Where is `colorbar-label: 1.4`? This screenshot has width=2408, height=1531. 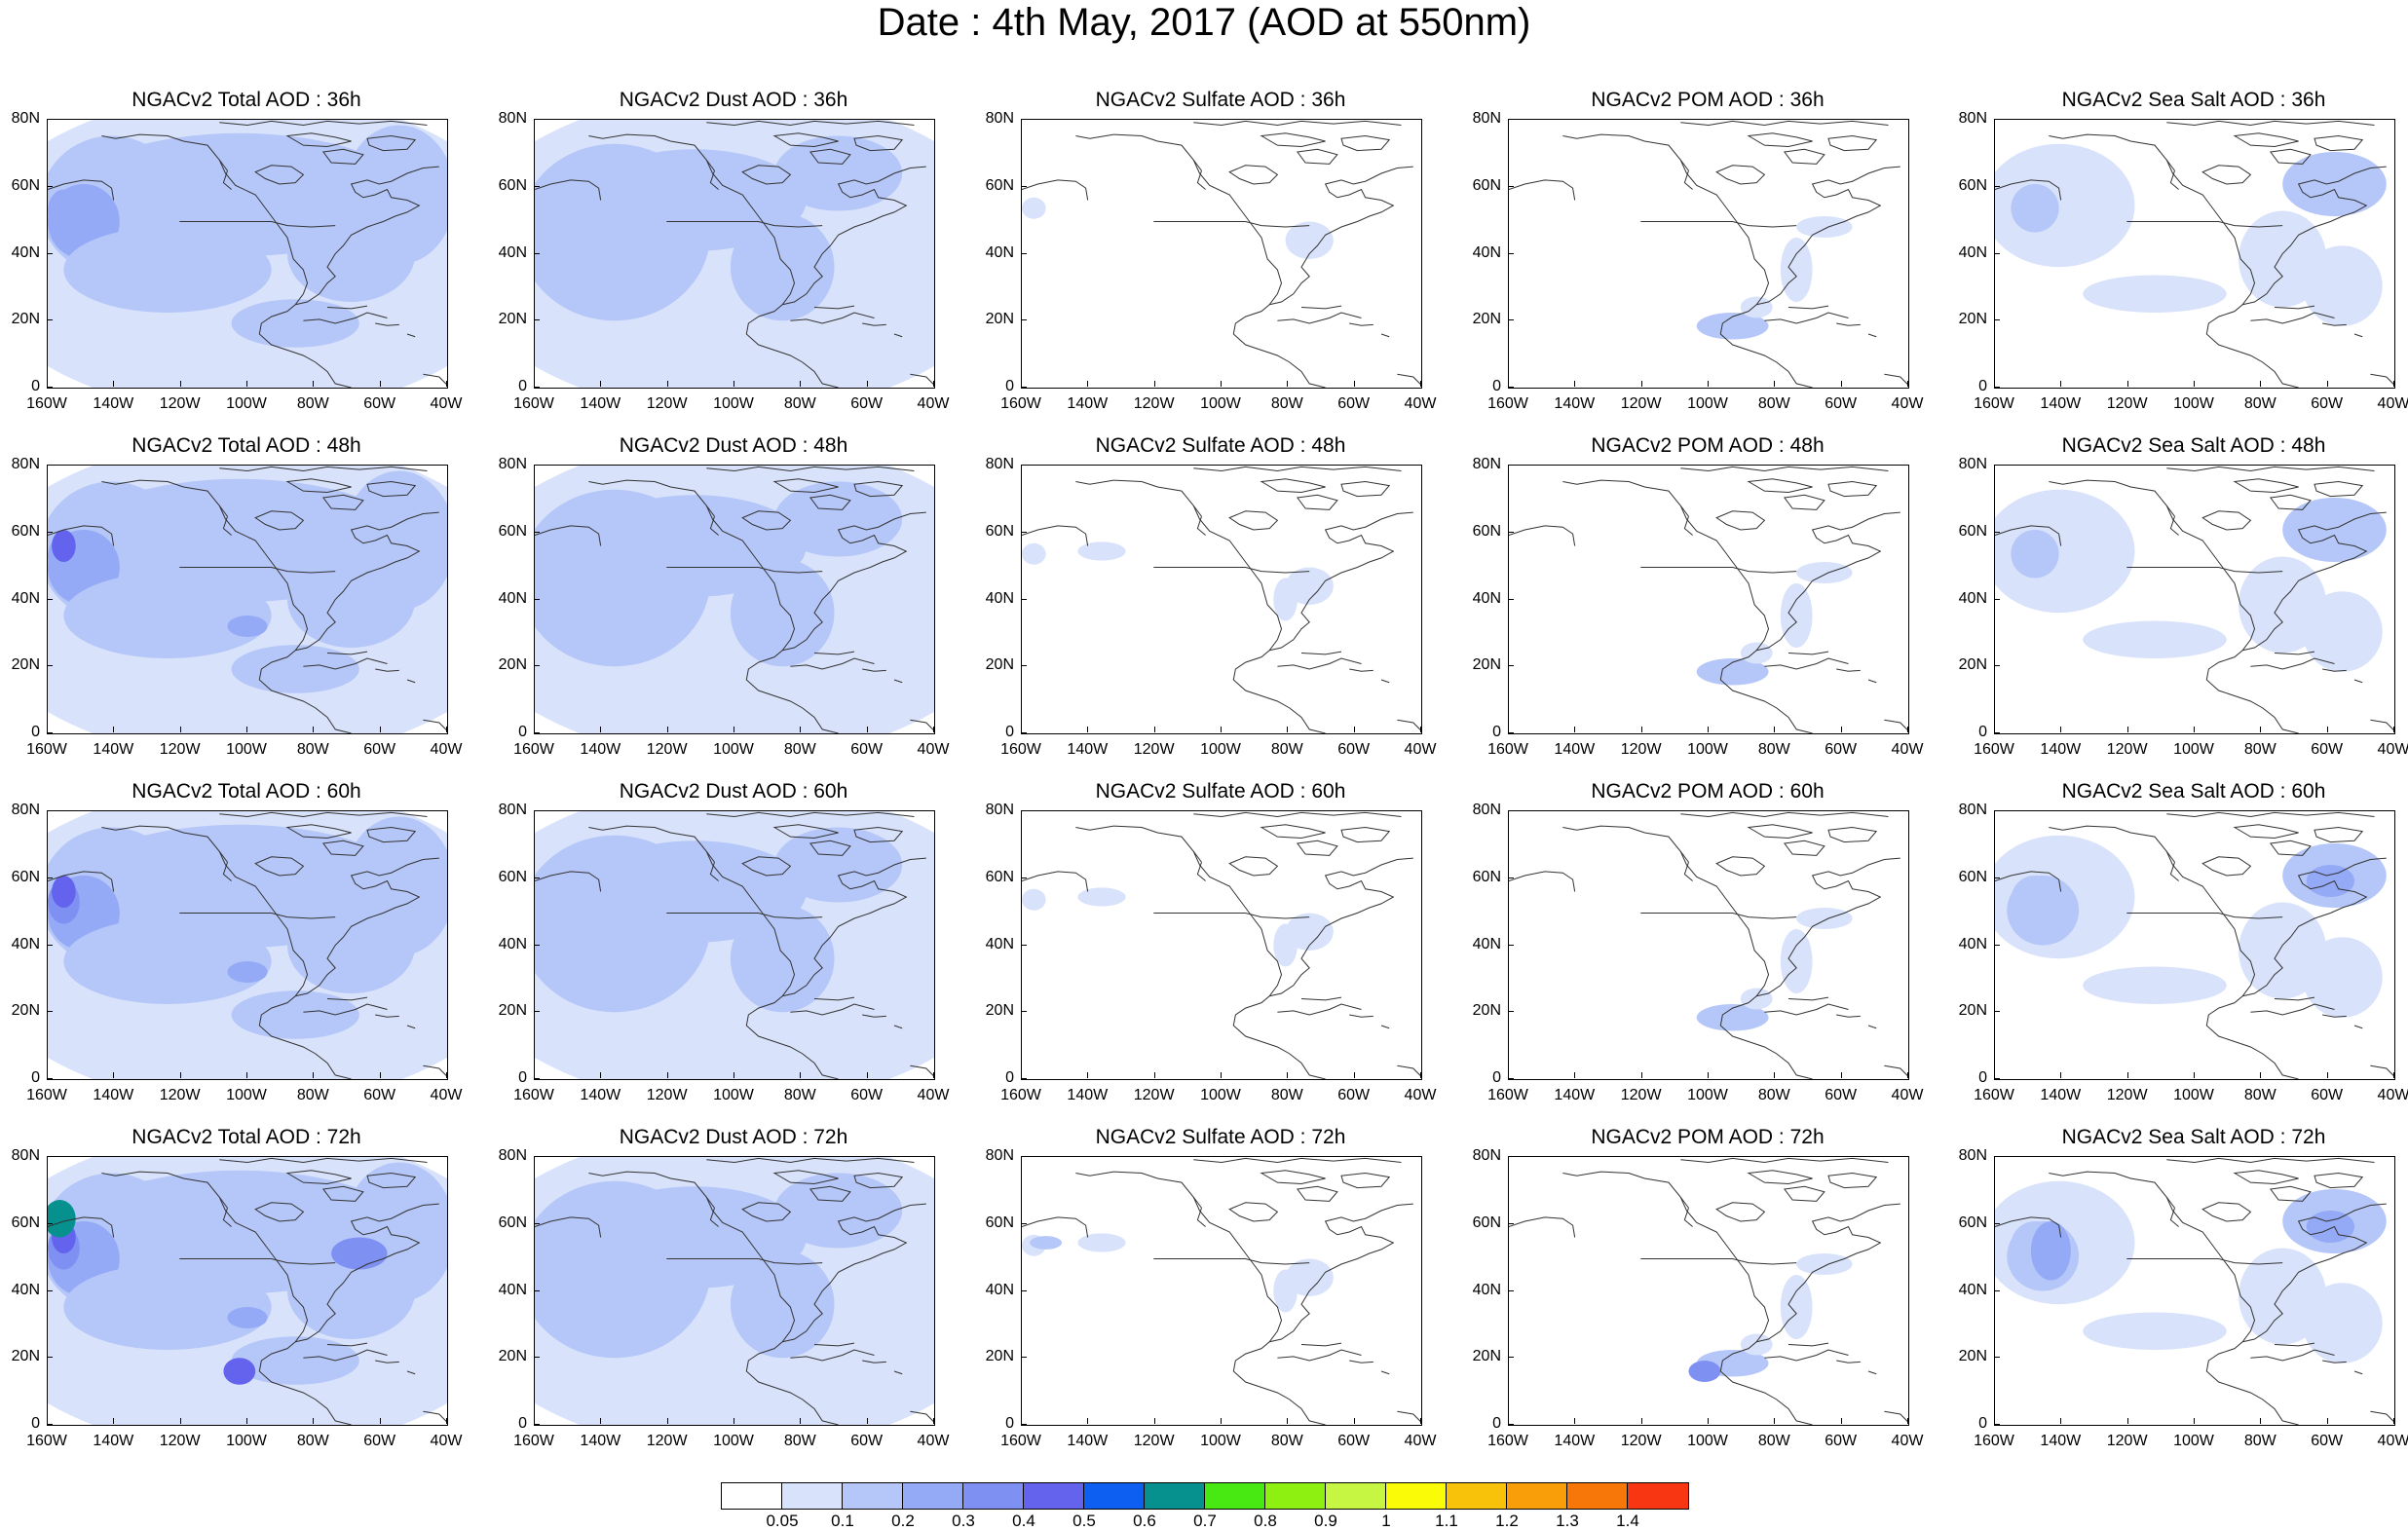
colorbar-label: 1.4 is located at coordinates (1627, 1521).